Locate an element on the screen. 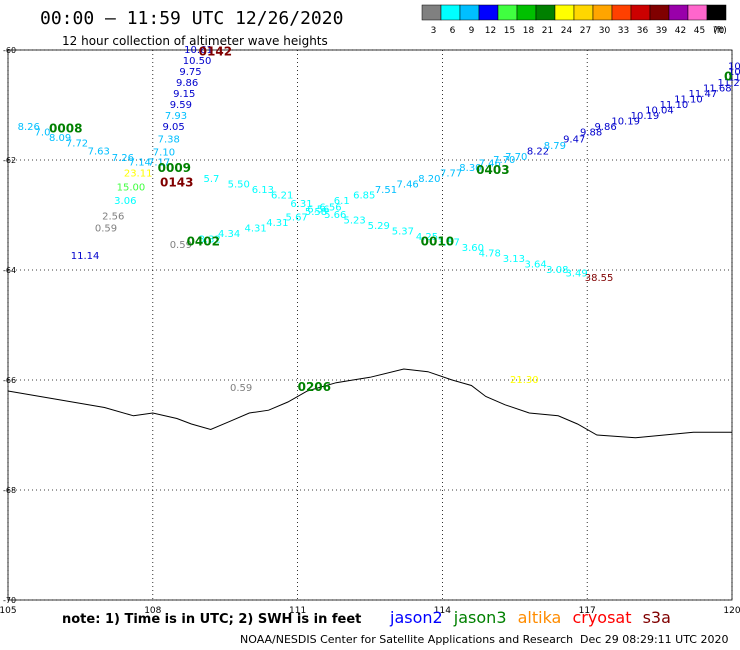  wave-height-value: 7.93 is located at coordinates (176, 116).